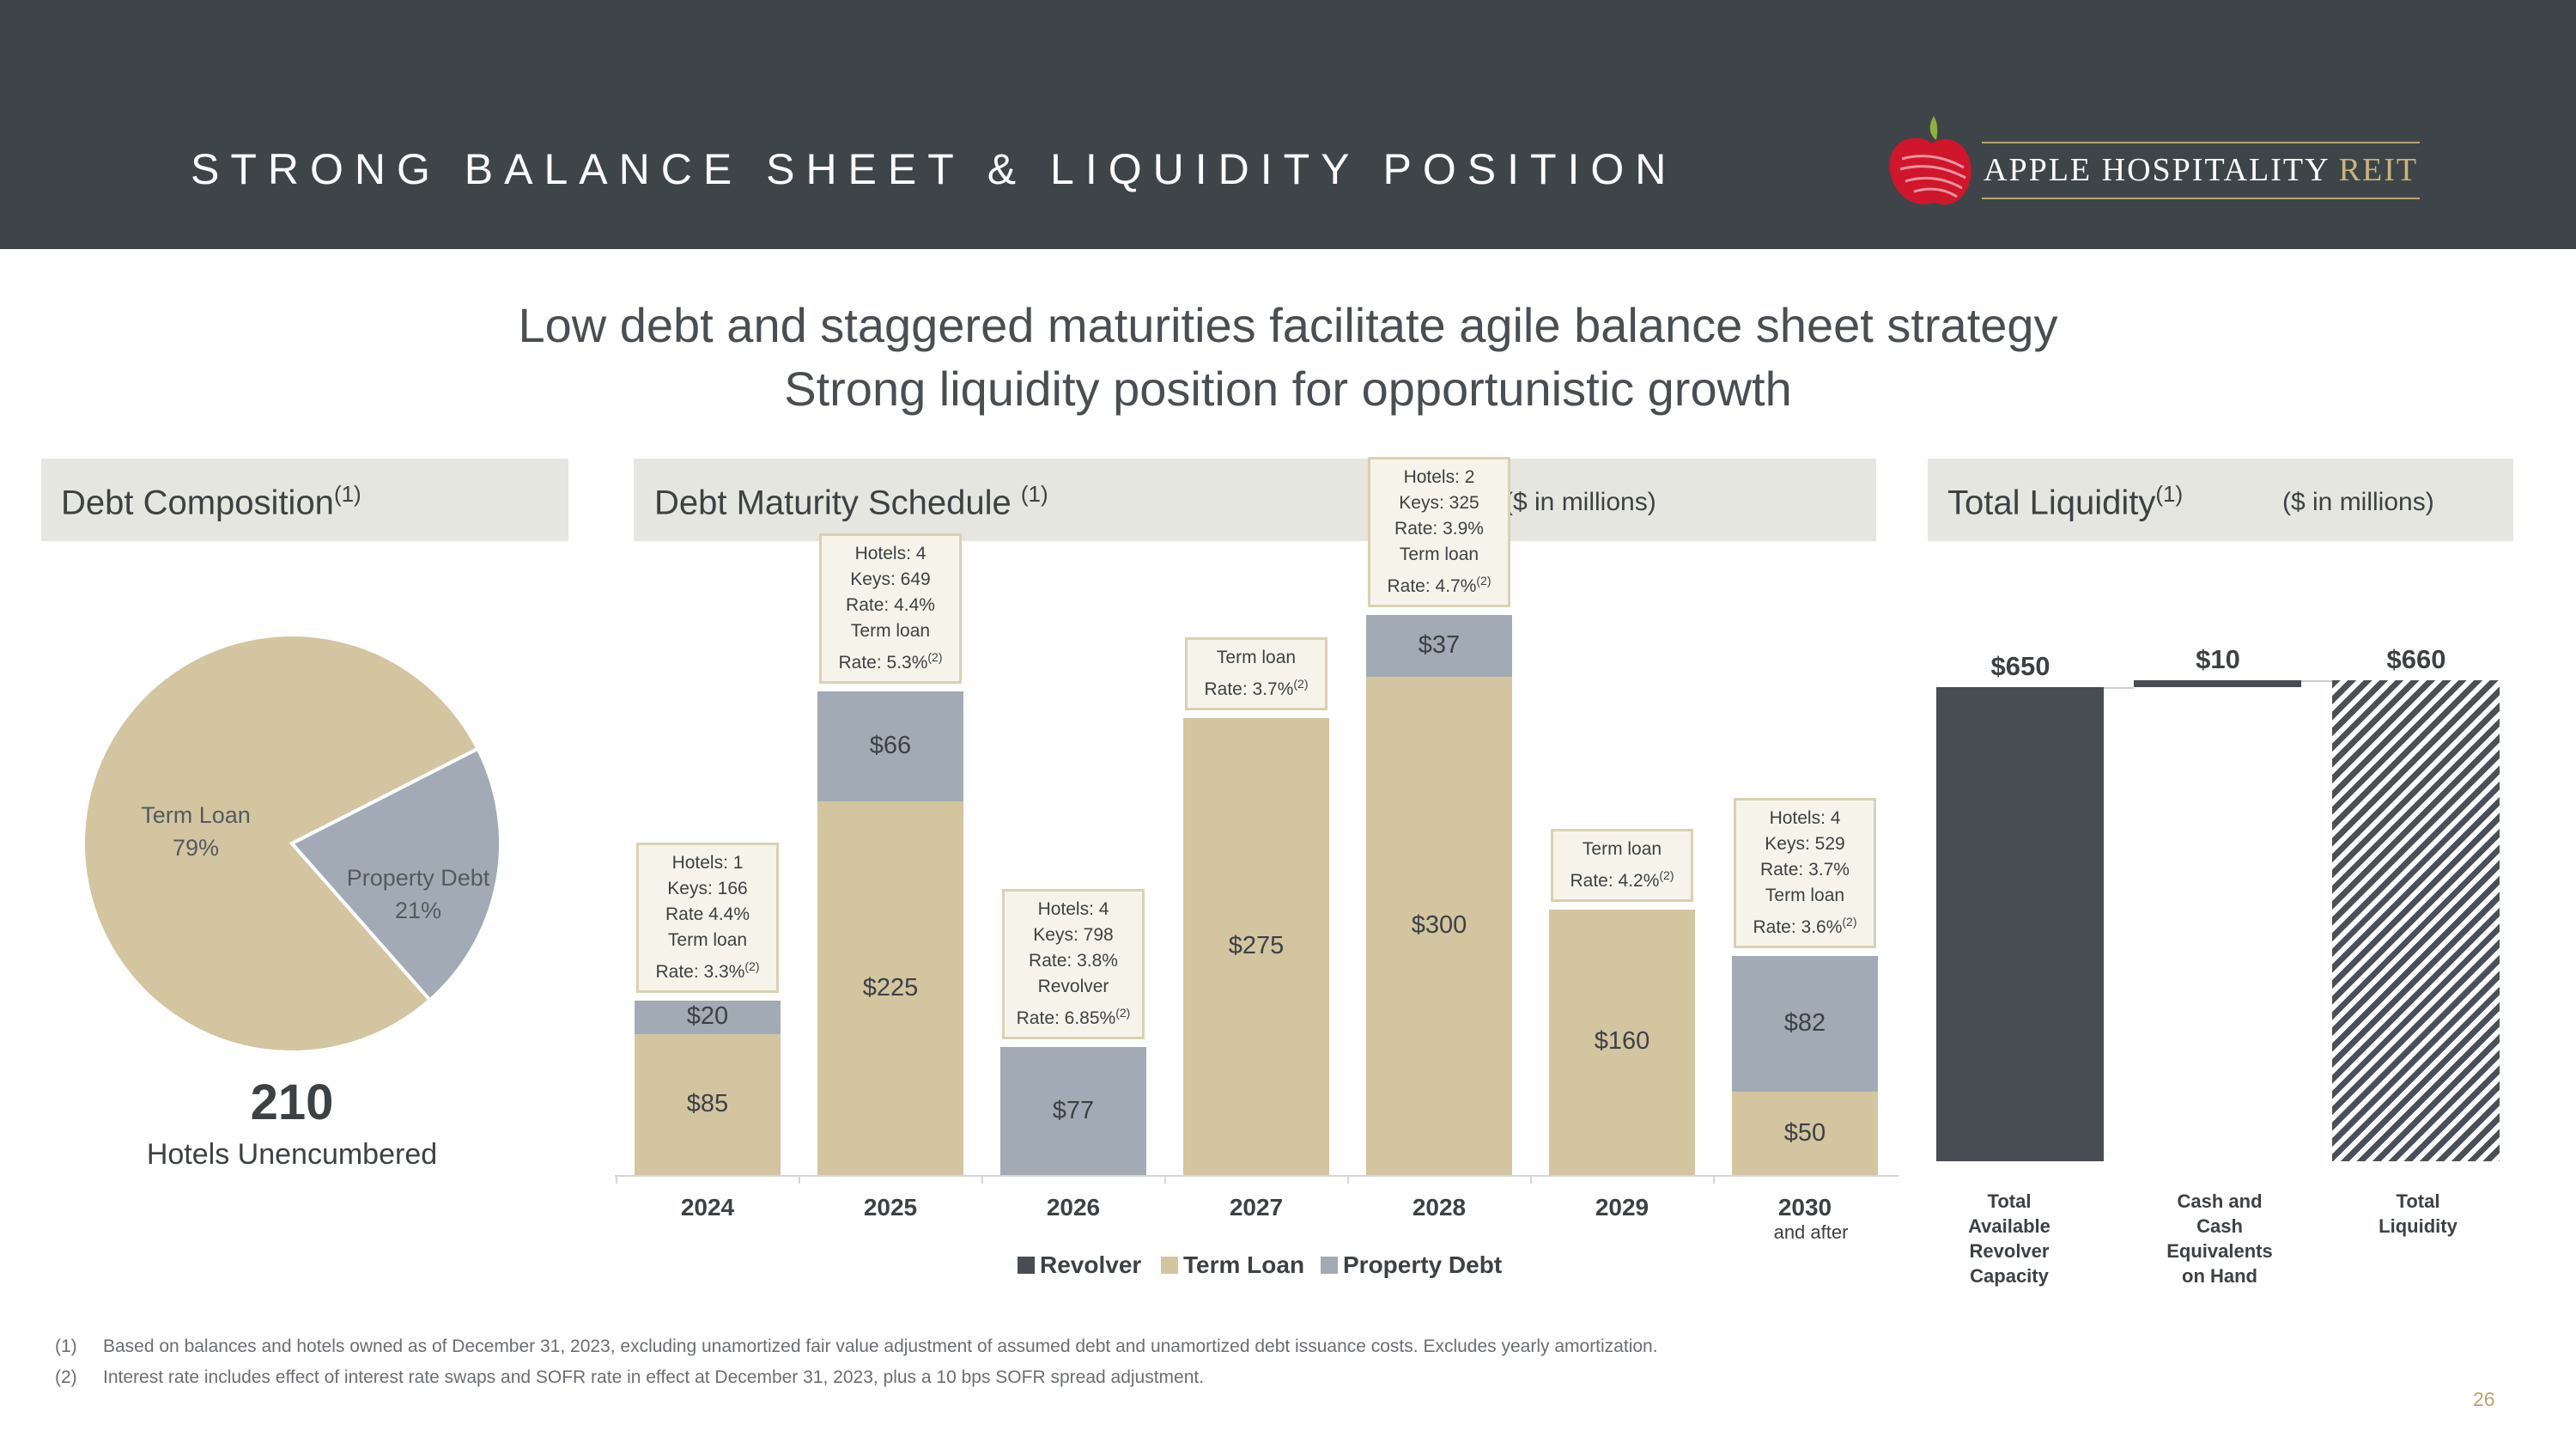 Image resolution: width=2576 pixels, height=1449 pixels. I want to click on brand-rule-top, so click(2201, 142).